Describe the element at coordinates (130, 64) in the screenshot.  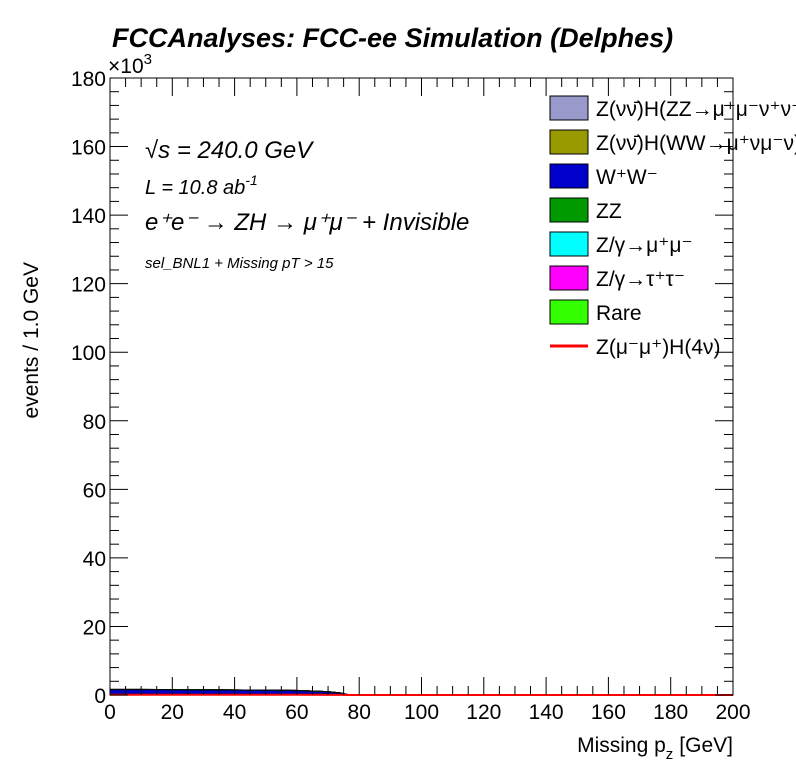
I see `y-multiplier: ×10³` at that location.